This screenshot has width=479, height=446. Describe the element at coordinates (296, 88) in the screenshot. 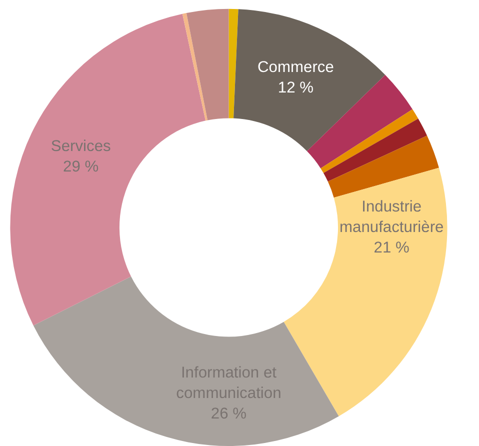

I see `data-label: 12 %` at that location.